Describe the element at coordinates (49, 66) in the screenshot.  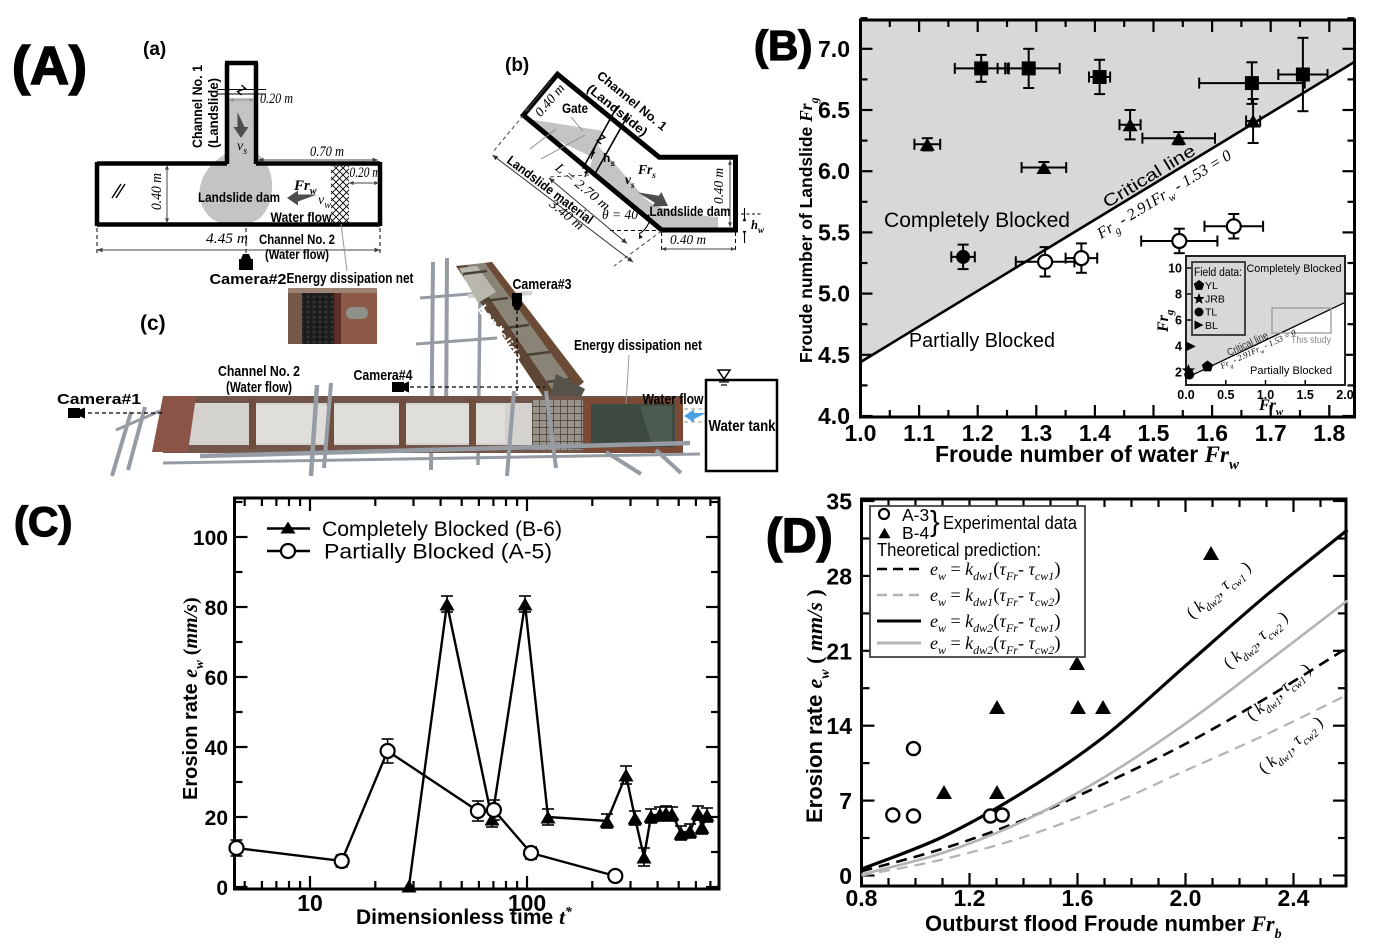
I see `svg-text: (A)` at that location.